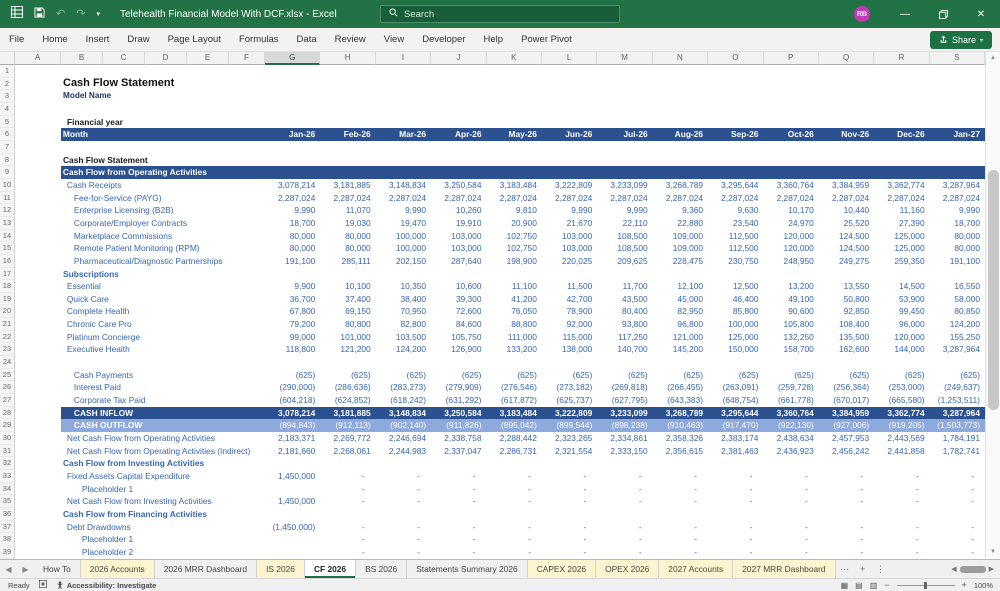  What do you see at coordinates (635, 298) in the screenshot?
I see `cell: 43,500` at bounding box center [635, 298].